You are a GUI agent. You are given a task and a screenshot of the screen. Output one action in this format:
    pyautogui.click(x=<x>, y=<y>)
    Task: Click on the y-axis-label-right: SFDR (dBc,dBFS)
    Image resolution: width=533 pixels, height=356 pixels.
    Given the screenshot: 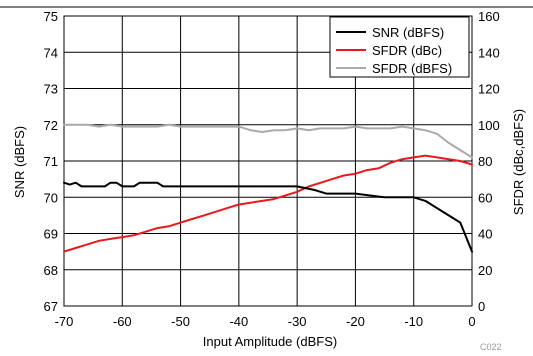 What is the action you would take?
    pyautogui.click(x=518, y=162)
    